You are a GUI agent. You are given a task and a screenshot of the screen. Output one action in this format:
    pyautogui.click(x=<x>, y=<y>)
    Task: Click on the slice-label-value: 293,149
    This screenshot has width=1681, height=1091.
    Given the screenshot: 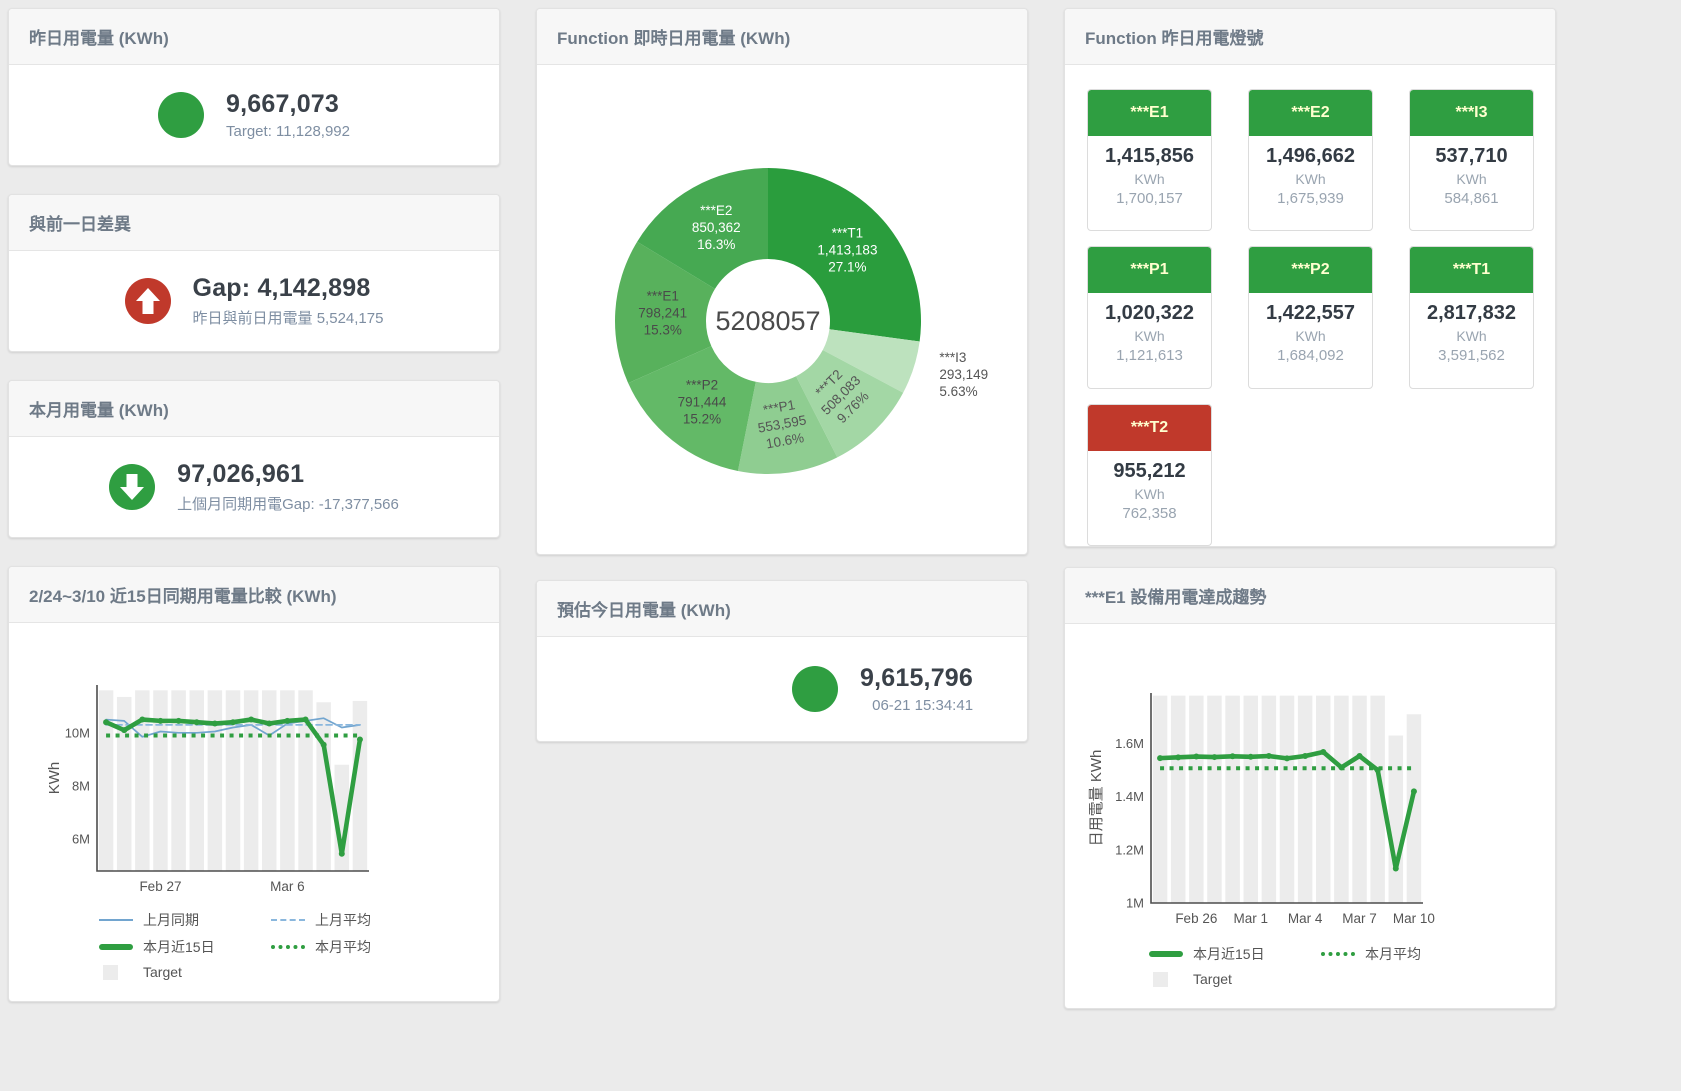 What is the action you would take?
    pyautogui.click(x=963, y=374)
    